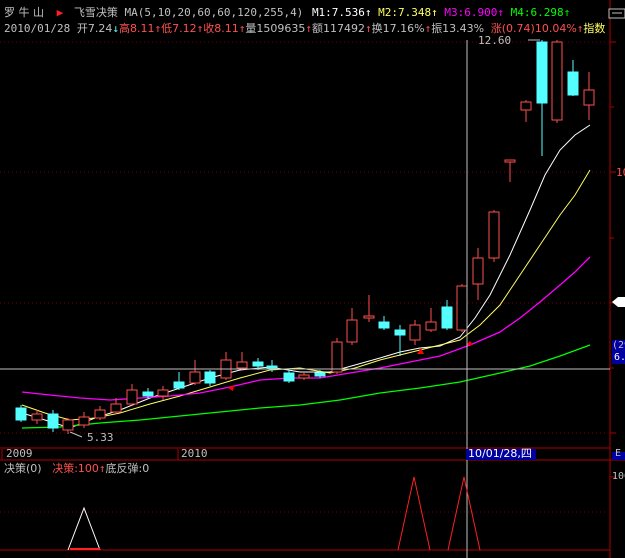 The height and width of the screenshot is (558, 625). Describe the element at coordinates (620, 172) in the screenshot. I see `right-axis-label-10: 10` at that location.